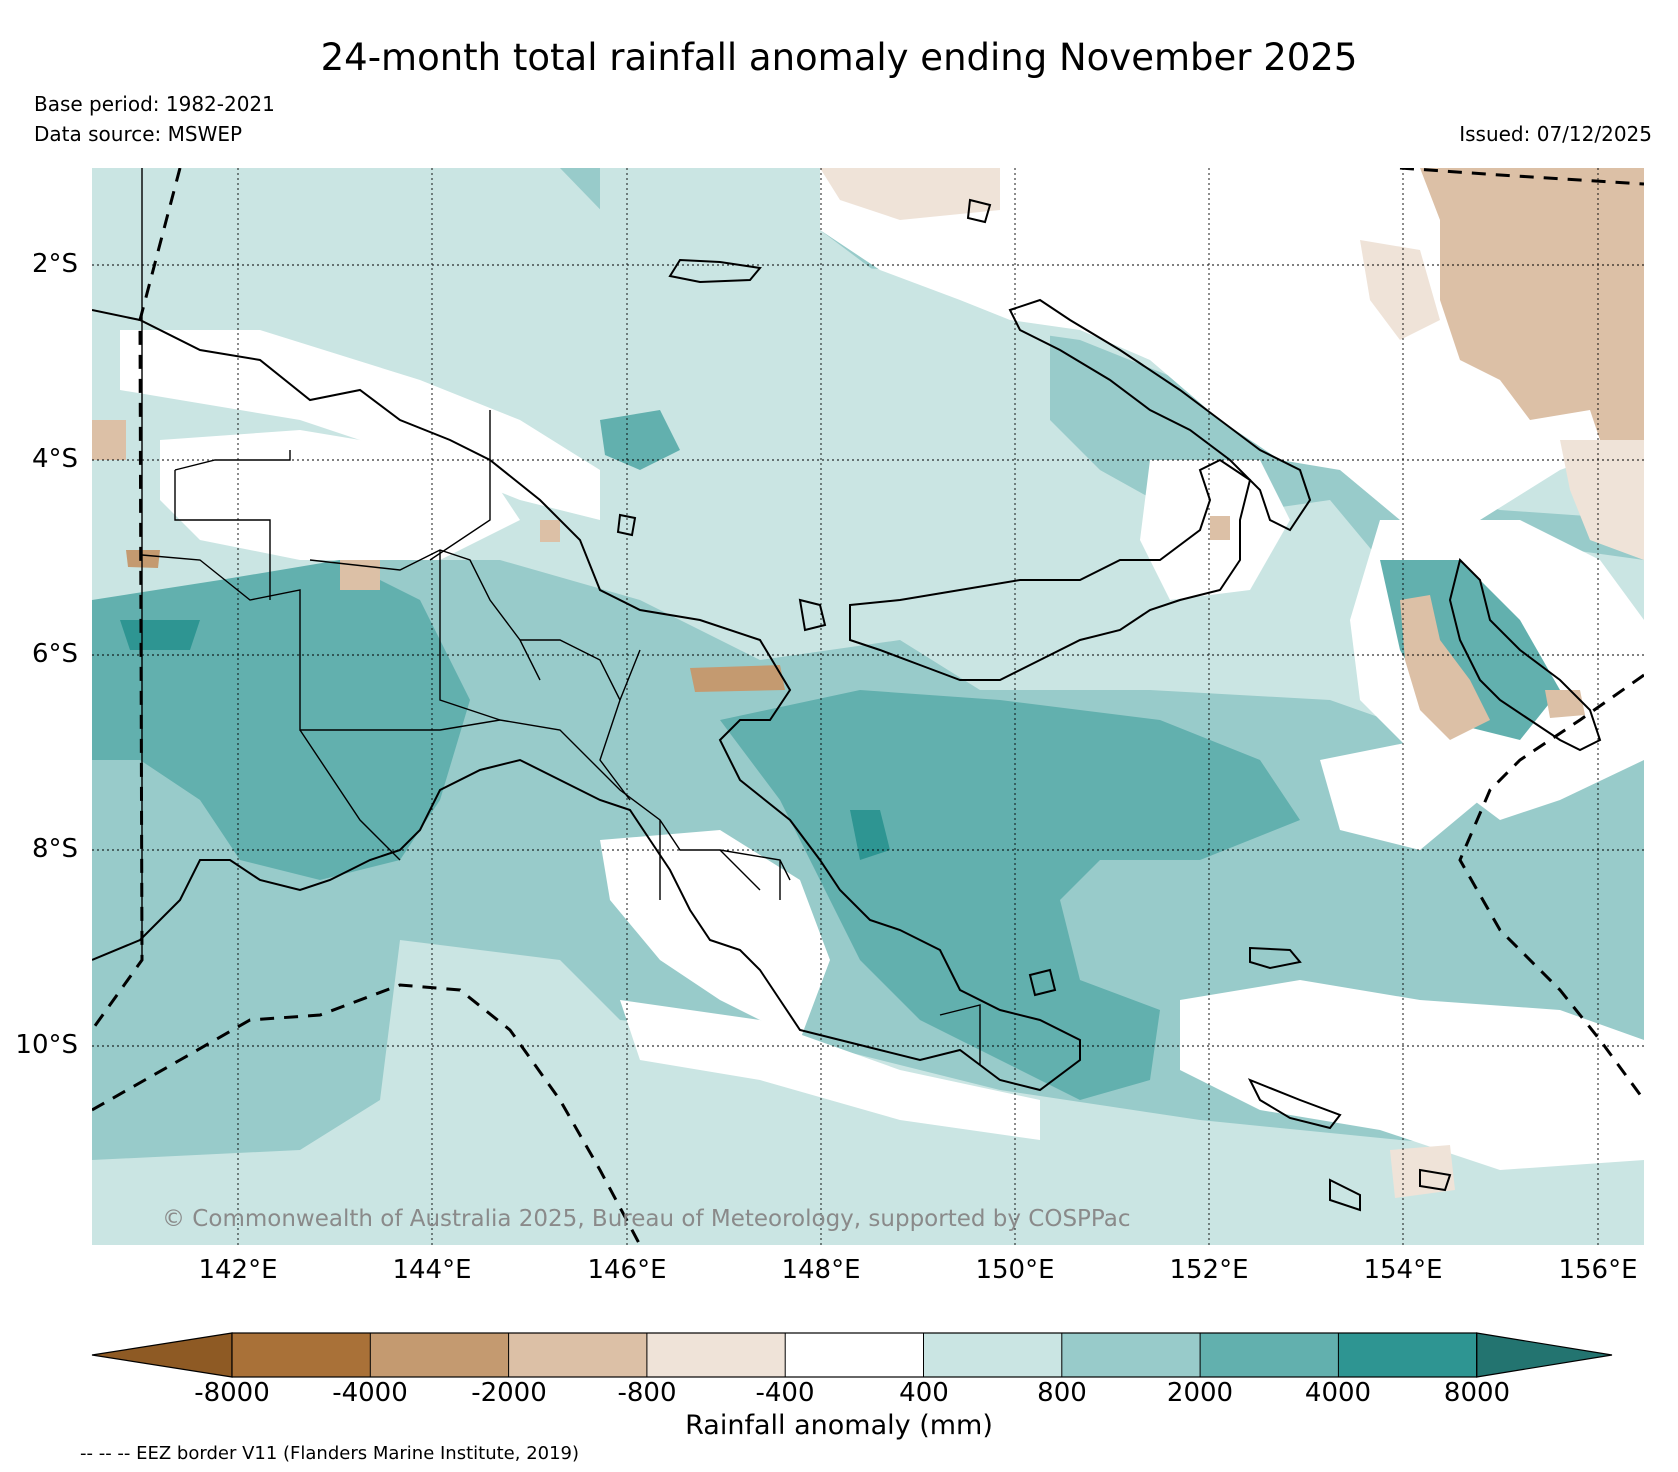 The image size is (1678, 1472). Describe the element at coordinates (138, 134) in the screenshot. I see `data-source: Data source: MSWEP` at that location.